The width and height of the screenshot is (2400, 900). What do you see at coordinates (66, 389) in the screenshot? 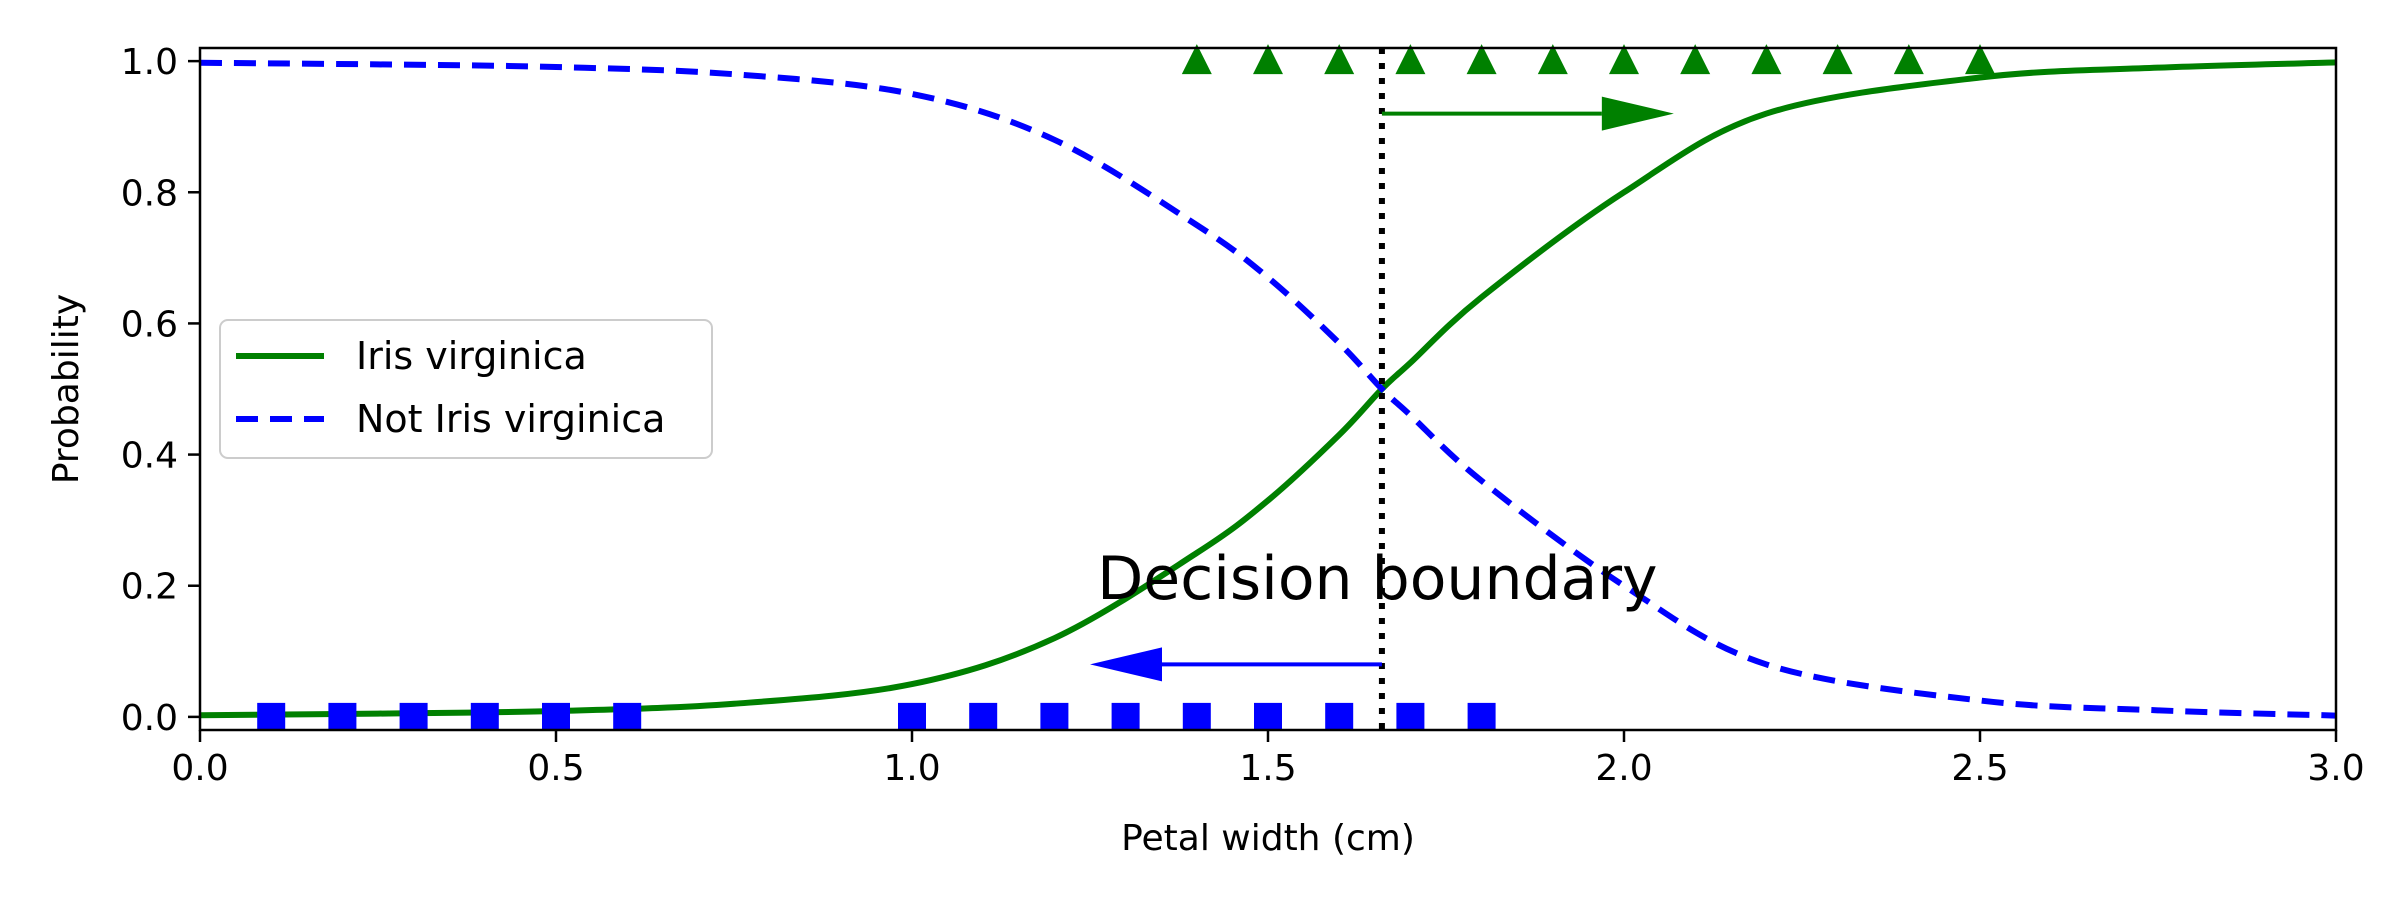
I see `y-axis-label: Probability` at bounding box center [66, 389].